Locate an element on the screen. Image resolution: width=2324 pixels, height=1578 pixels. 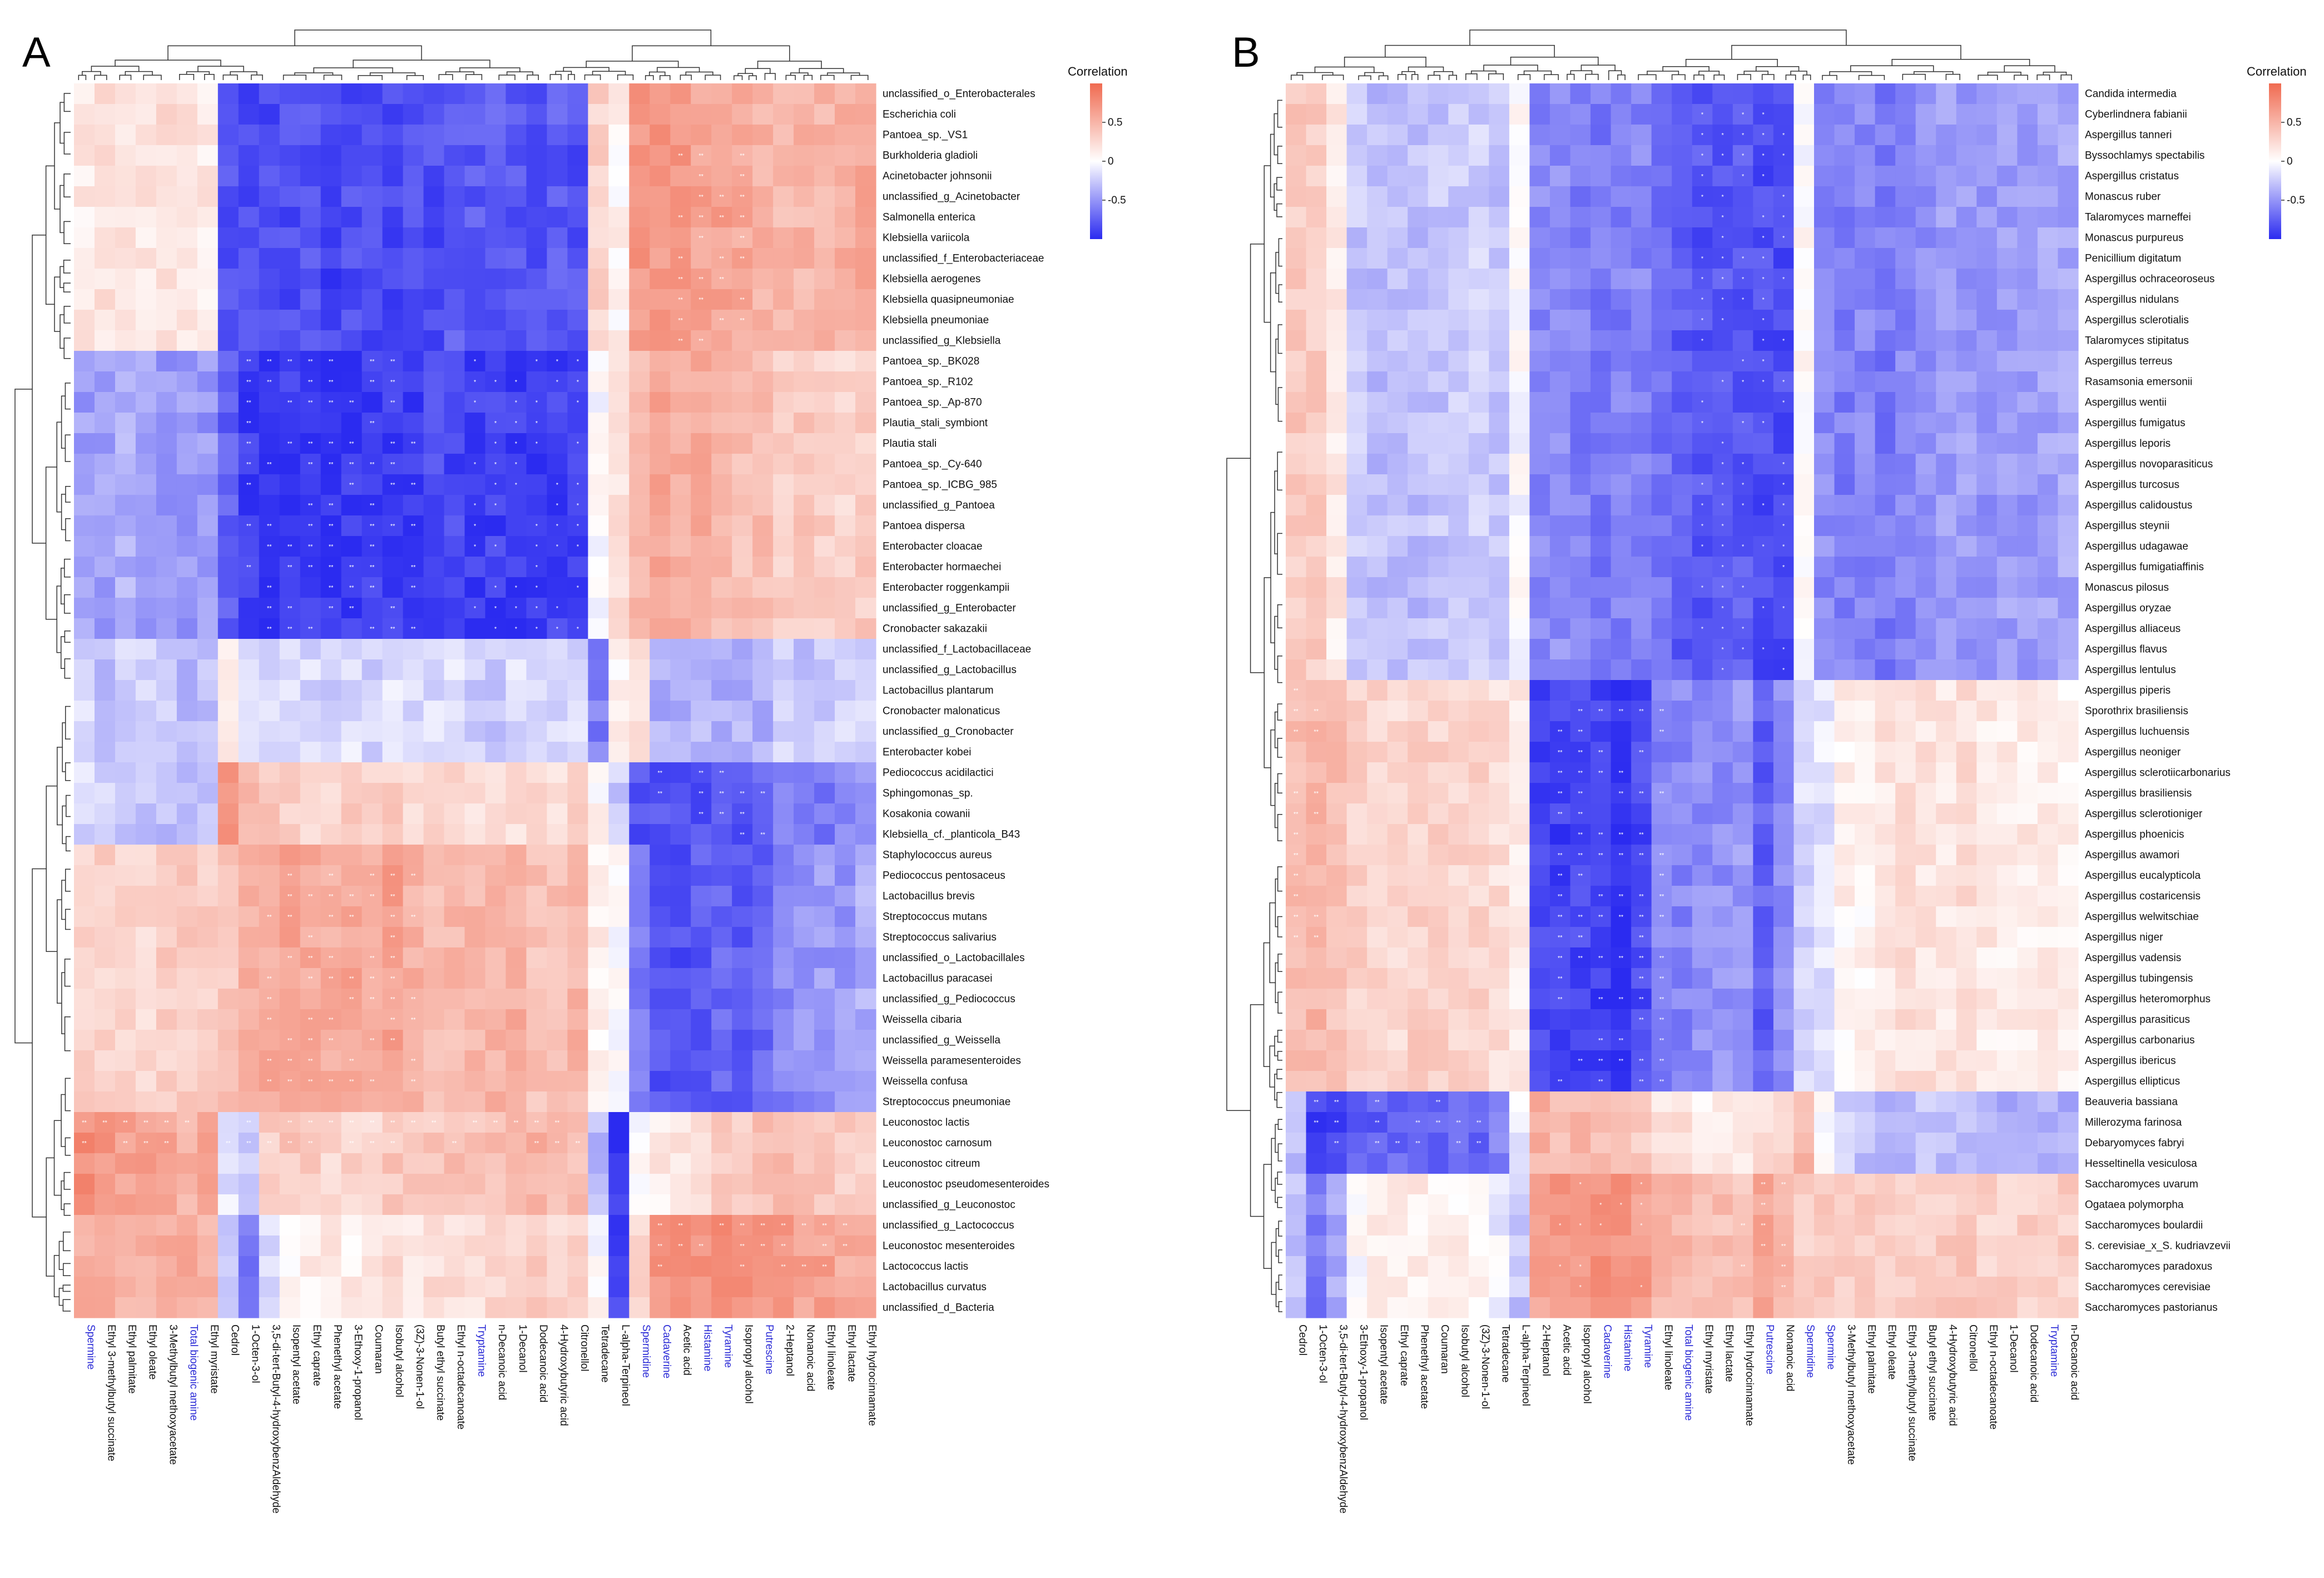
legend-title: Correlation is located at coordinates (1098, 71).